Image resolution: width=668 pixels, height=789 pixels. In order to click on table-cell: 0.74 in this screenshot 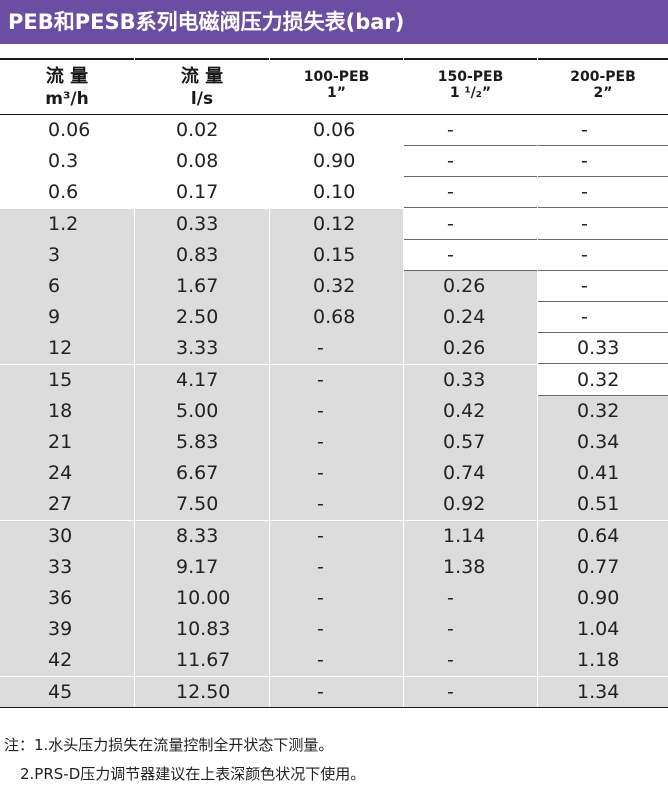, I will do `click(470, 474)`.